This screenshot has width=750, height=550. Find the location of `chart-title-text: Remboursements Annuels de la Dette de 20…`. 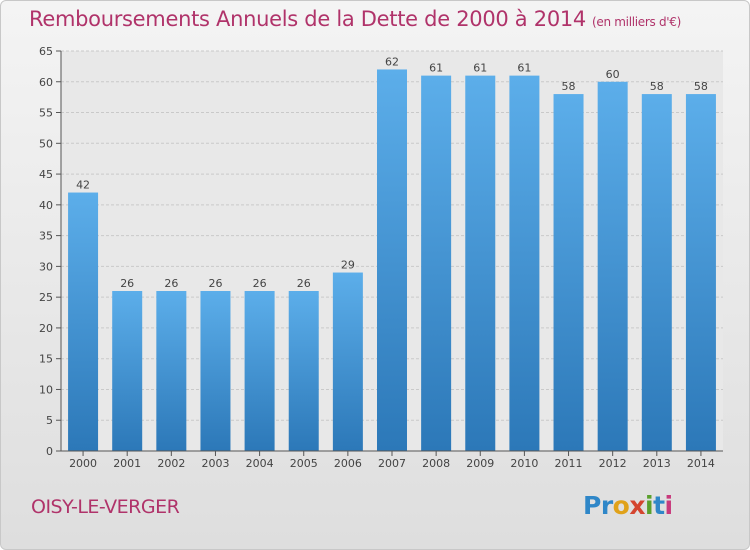

chart-title-text: Remboursements Annuels de la Dette de 20… is located at coordinates (307, 19).